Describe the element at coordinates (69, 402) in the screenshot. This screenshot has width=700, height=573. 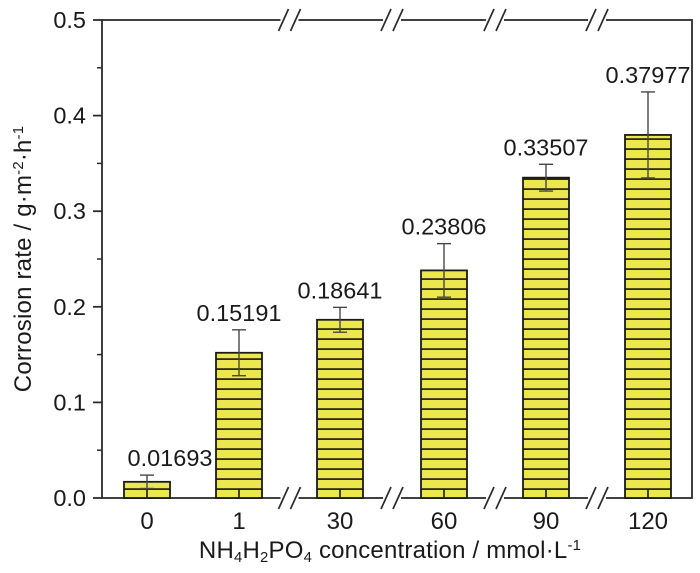
I see `y-axis-tick-label: 0.1` at that location.